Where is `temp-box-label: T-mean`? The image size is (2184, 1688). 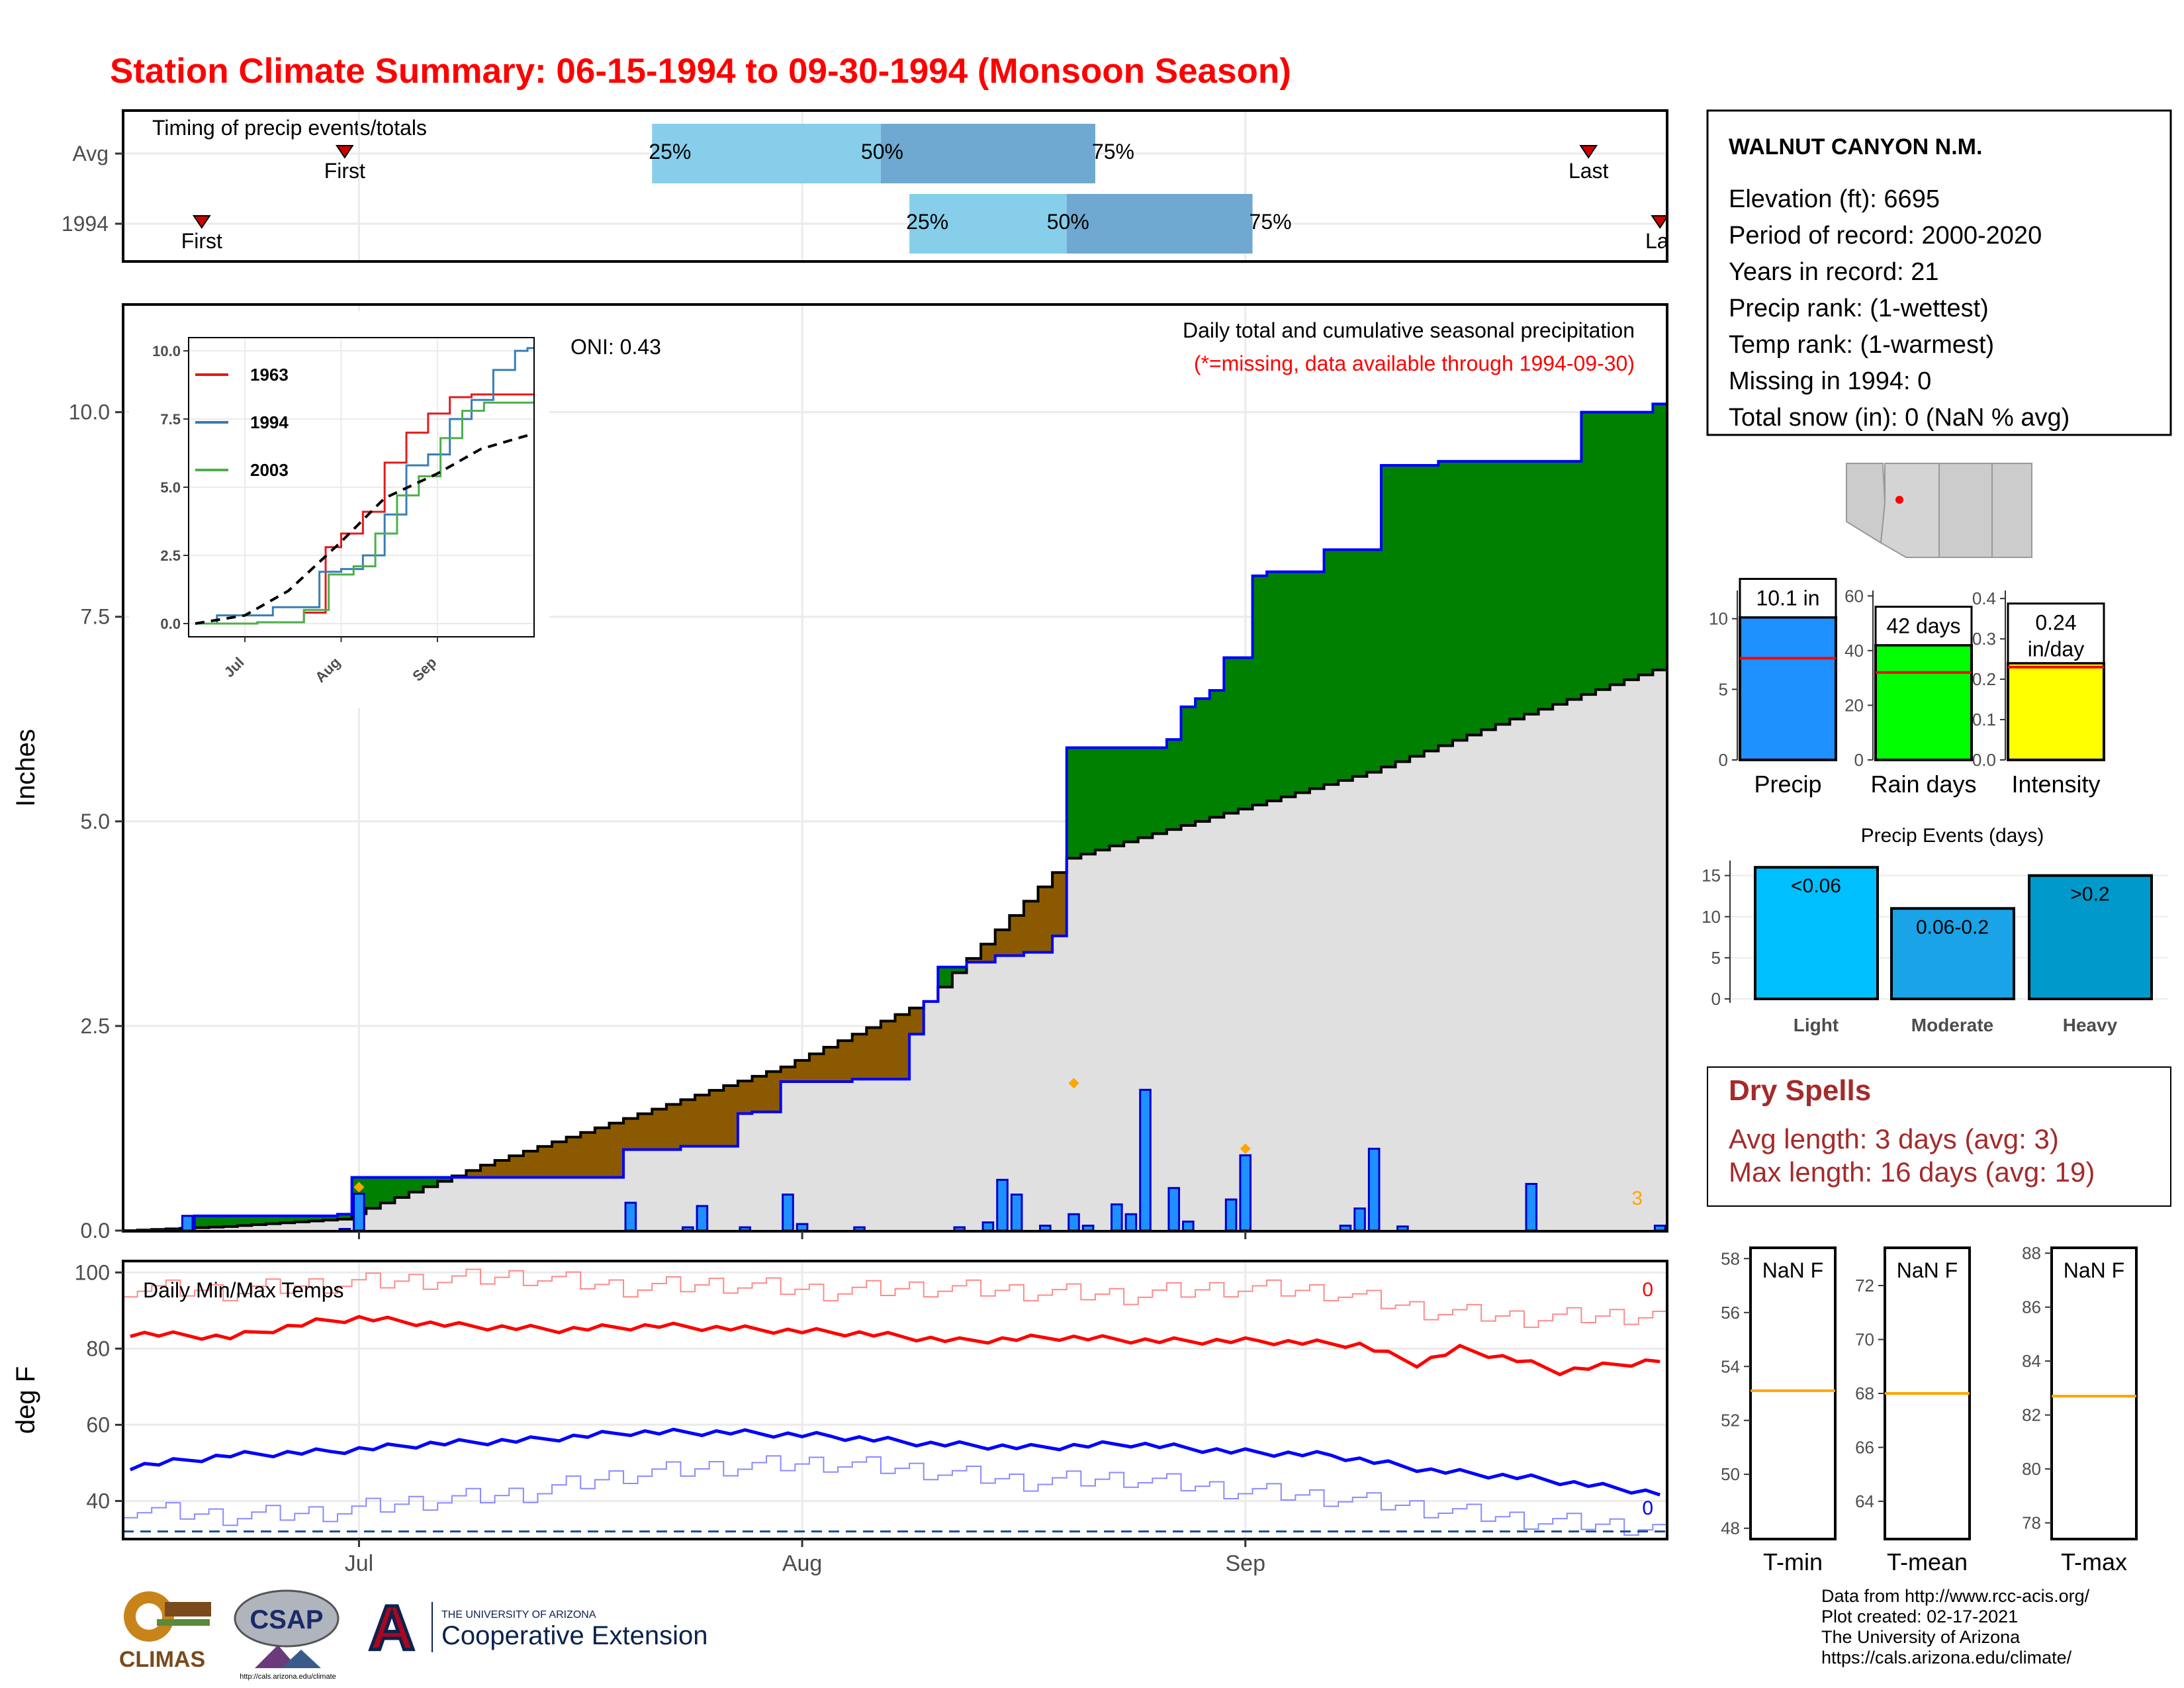 temp-box-label: T-mean is located at coordinates (1928, 1561).